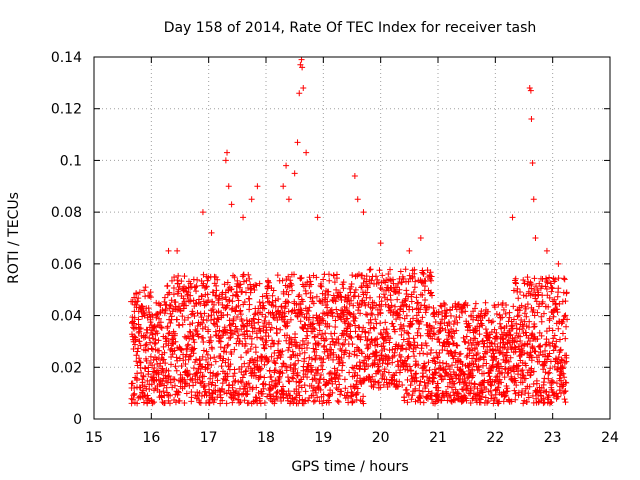 This screenshot has width=640, height=480. I want to click on y-tick-label: 0, so click(77, 420).